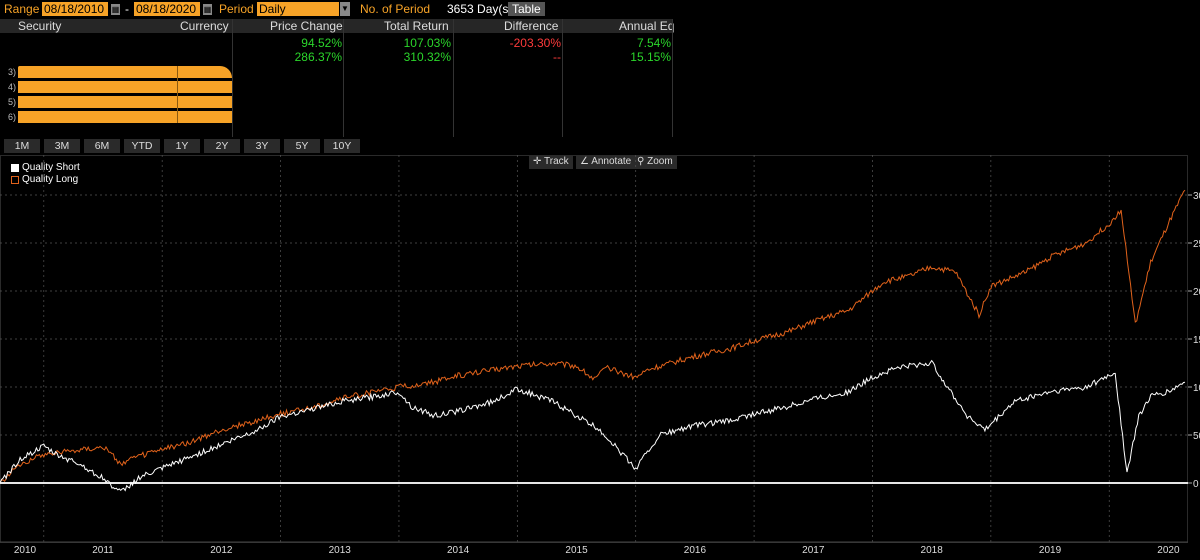  Describe the element at coordinates (262, 146) in the screenshot. I see `period-3y-button: 3Y` at that location.